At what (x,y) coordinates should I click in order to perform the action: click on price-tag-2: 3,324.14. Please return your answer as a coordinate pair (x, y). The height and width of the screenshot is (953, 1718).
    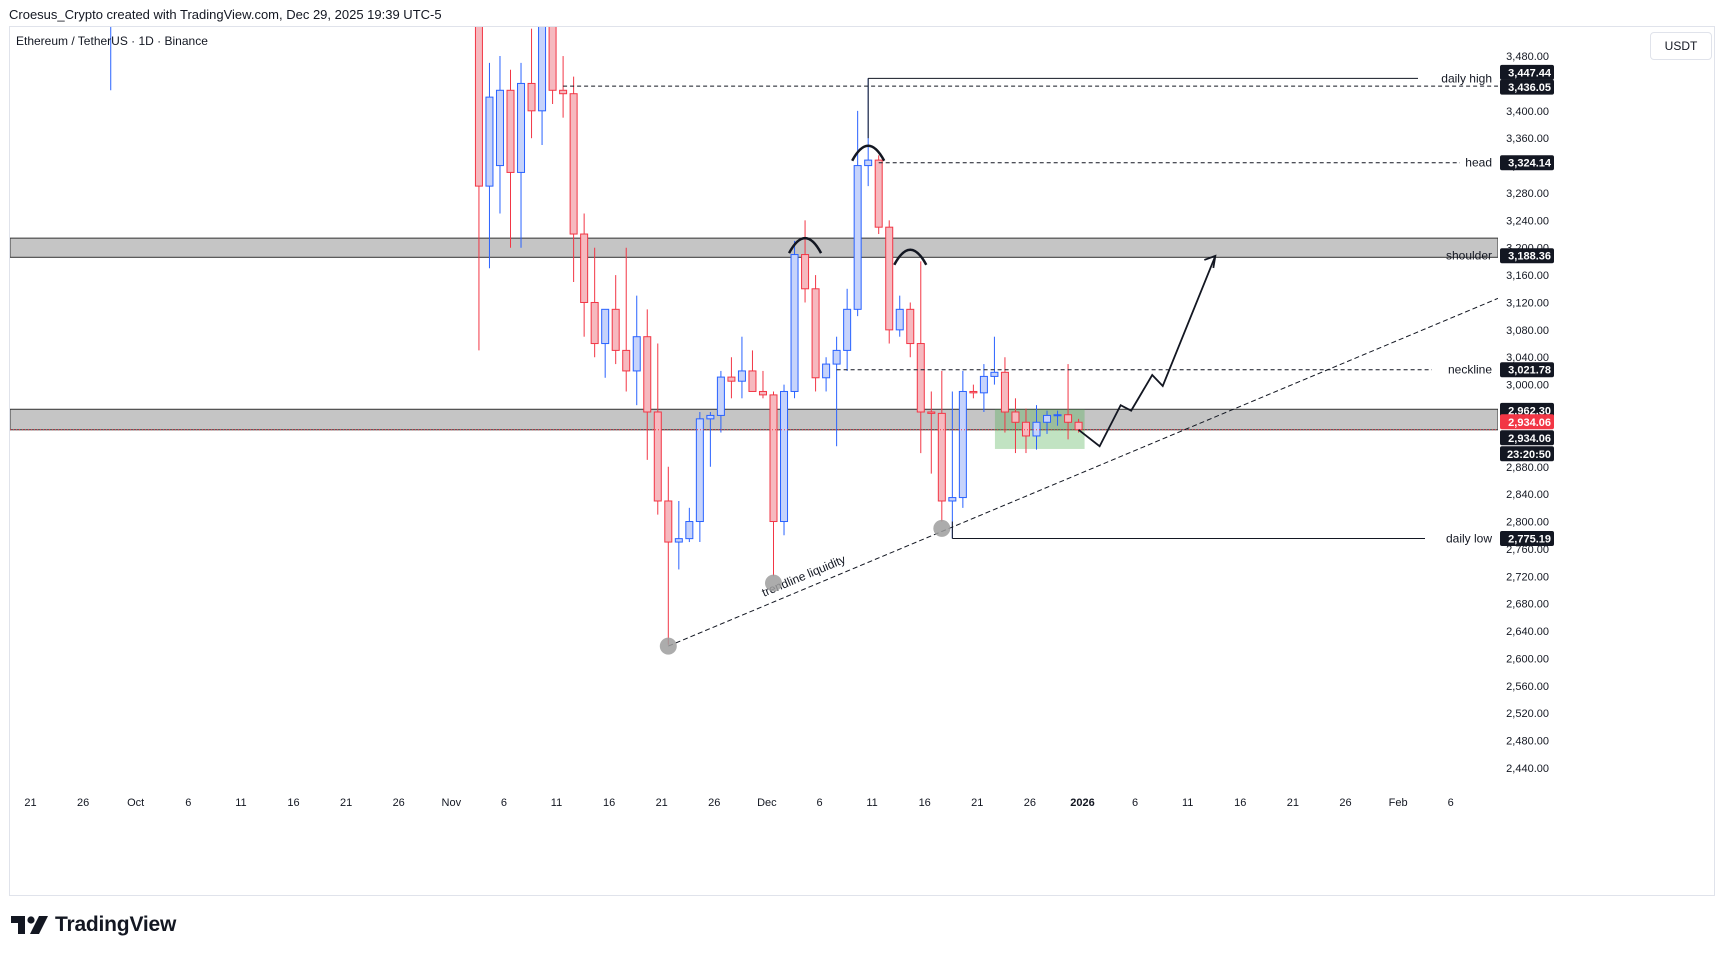
    Looking at the image, I should click on (1530, 164).